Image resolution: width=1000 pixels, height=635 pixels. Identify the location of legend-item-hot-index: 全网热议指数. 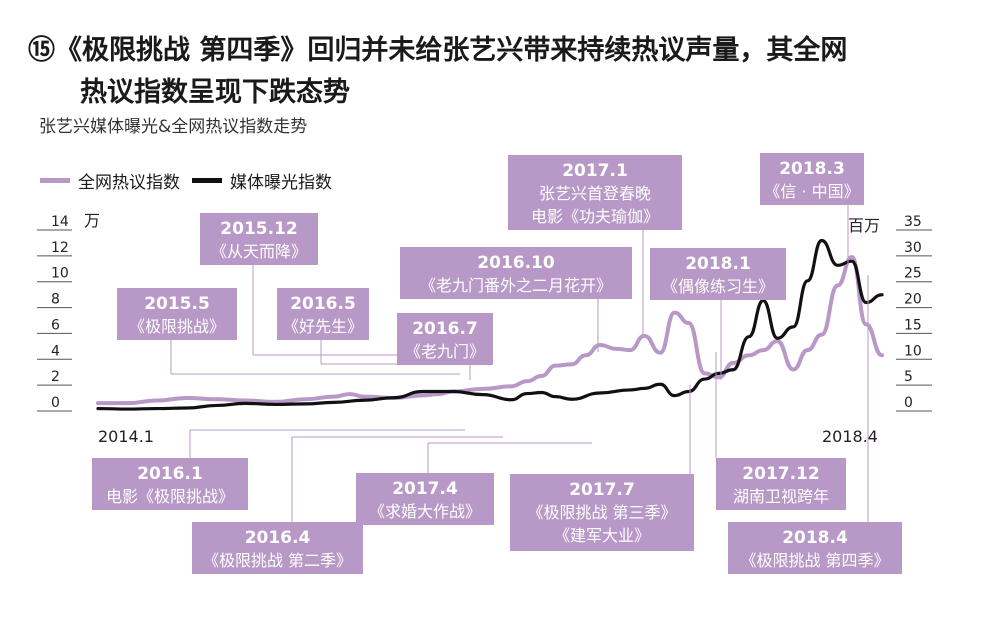
(110, 180).